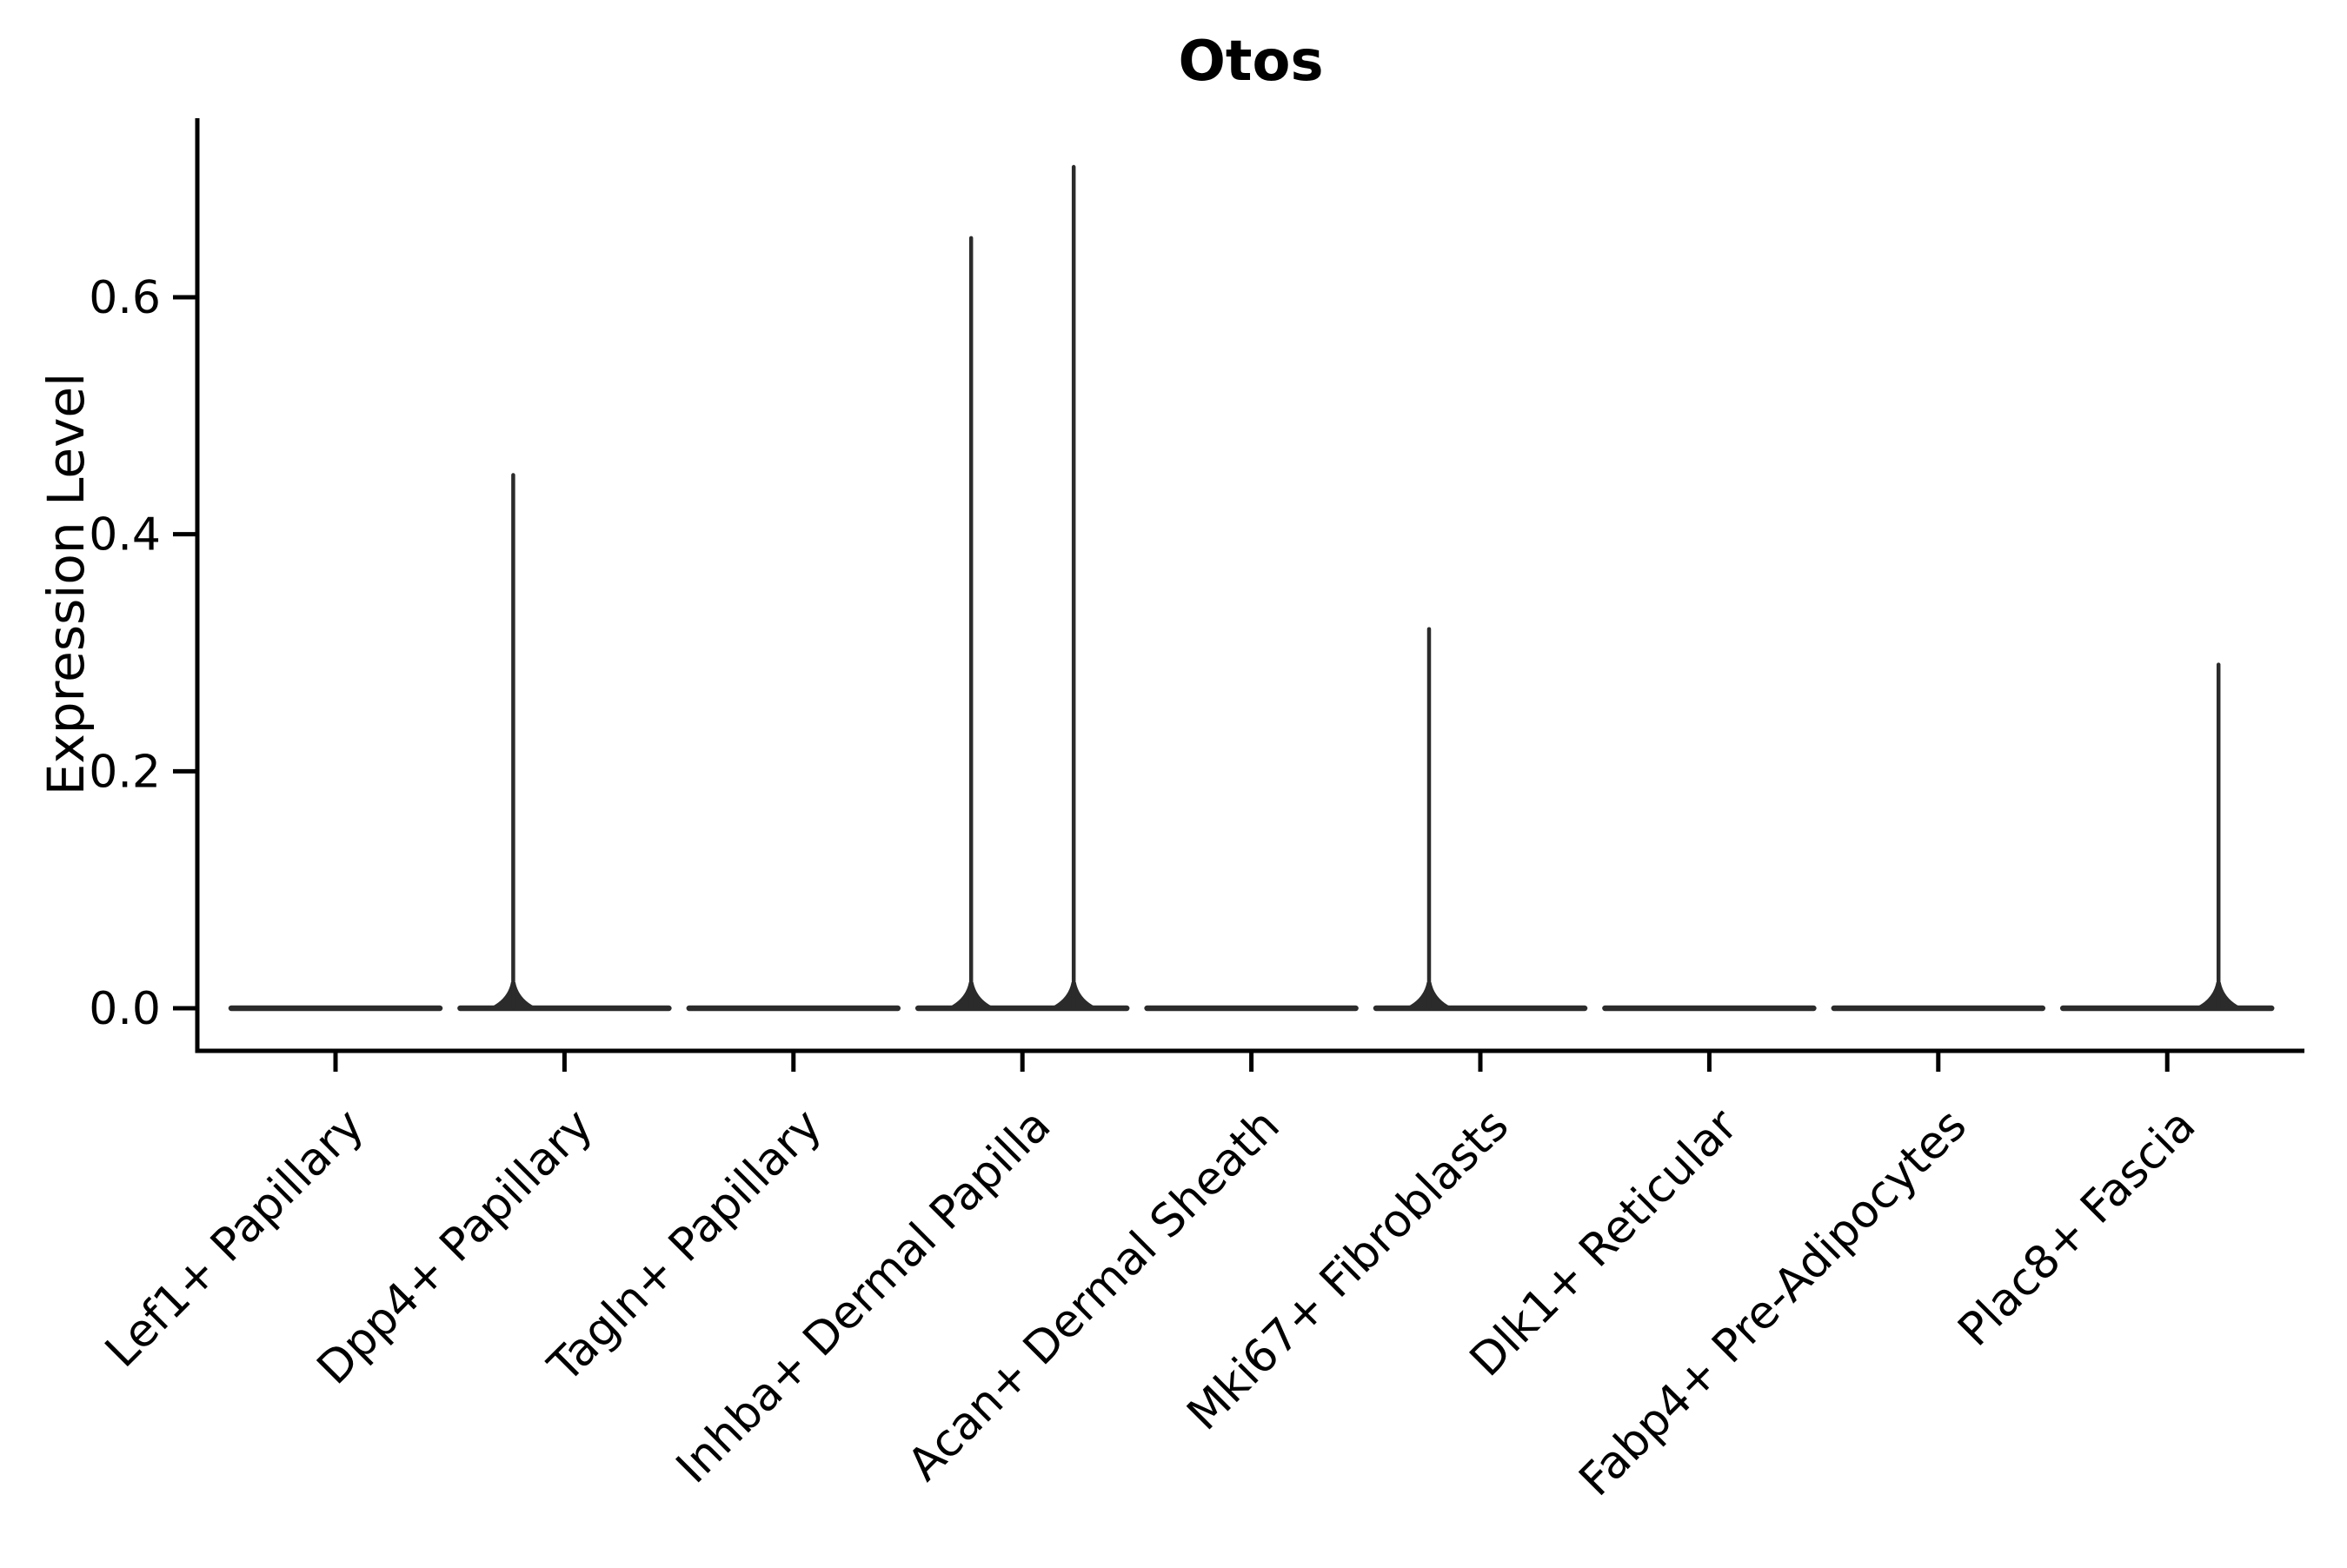 The width and height of the screenshot is (2347, 1568). What do you see at coordinates (125, 298) in the screenshot?
I see `y-tick-label: 0.6` at bounding box center [125, 298].